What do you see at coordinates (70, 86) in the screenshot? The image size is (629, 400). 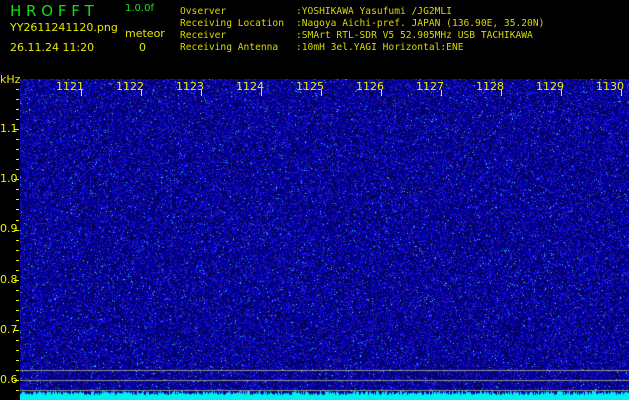 I see `x-tick-label: 1121` at bounding box center [70, 86].